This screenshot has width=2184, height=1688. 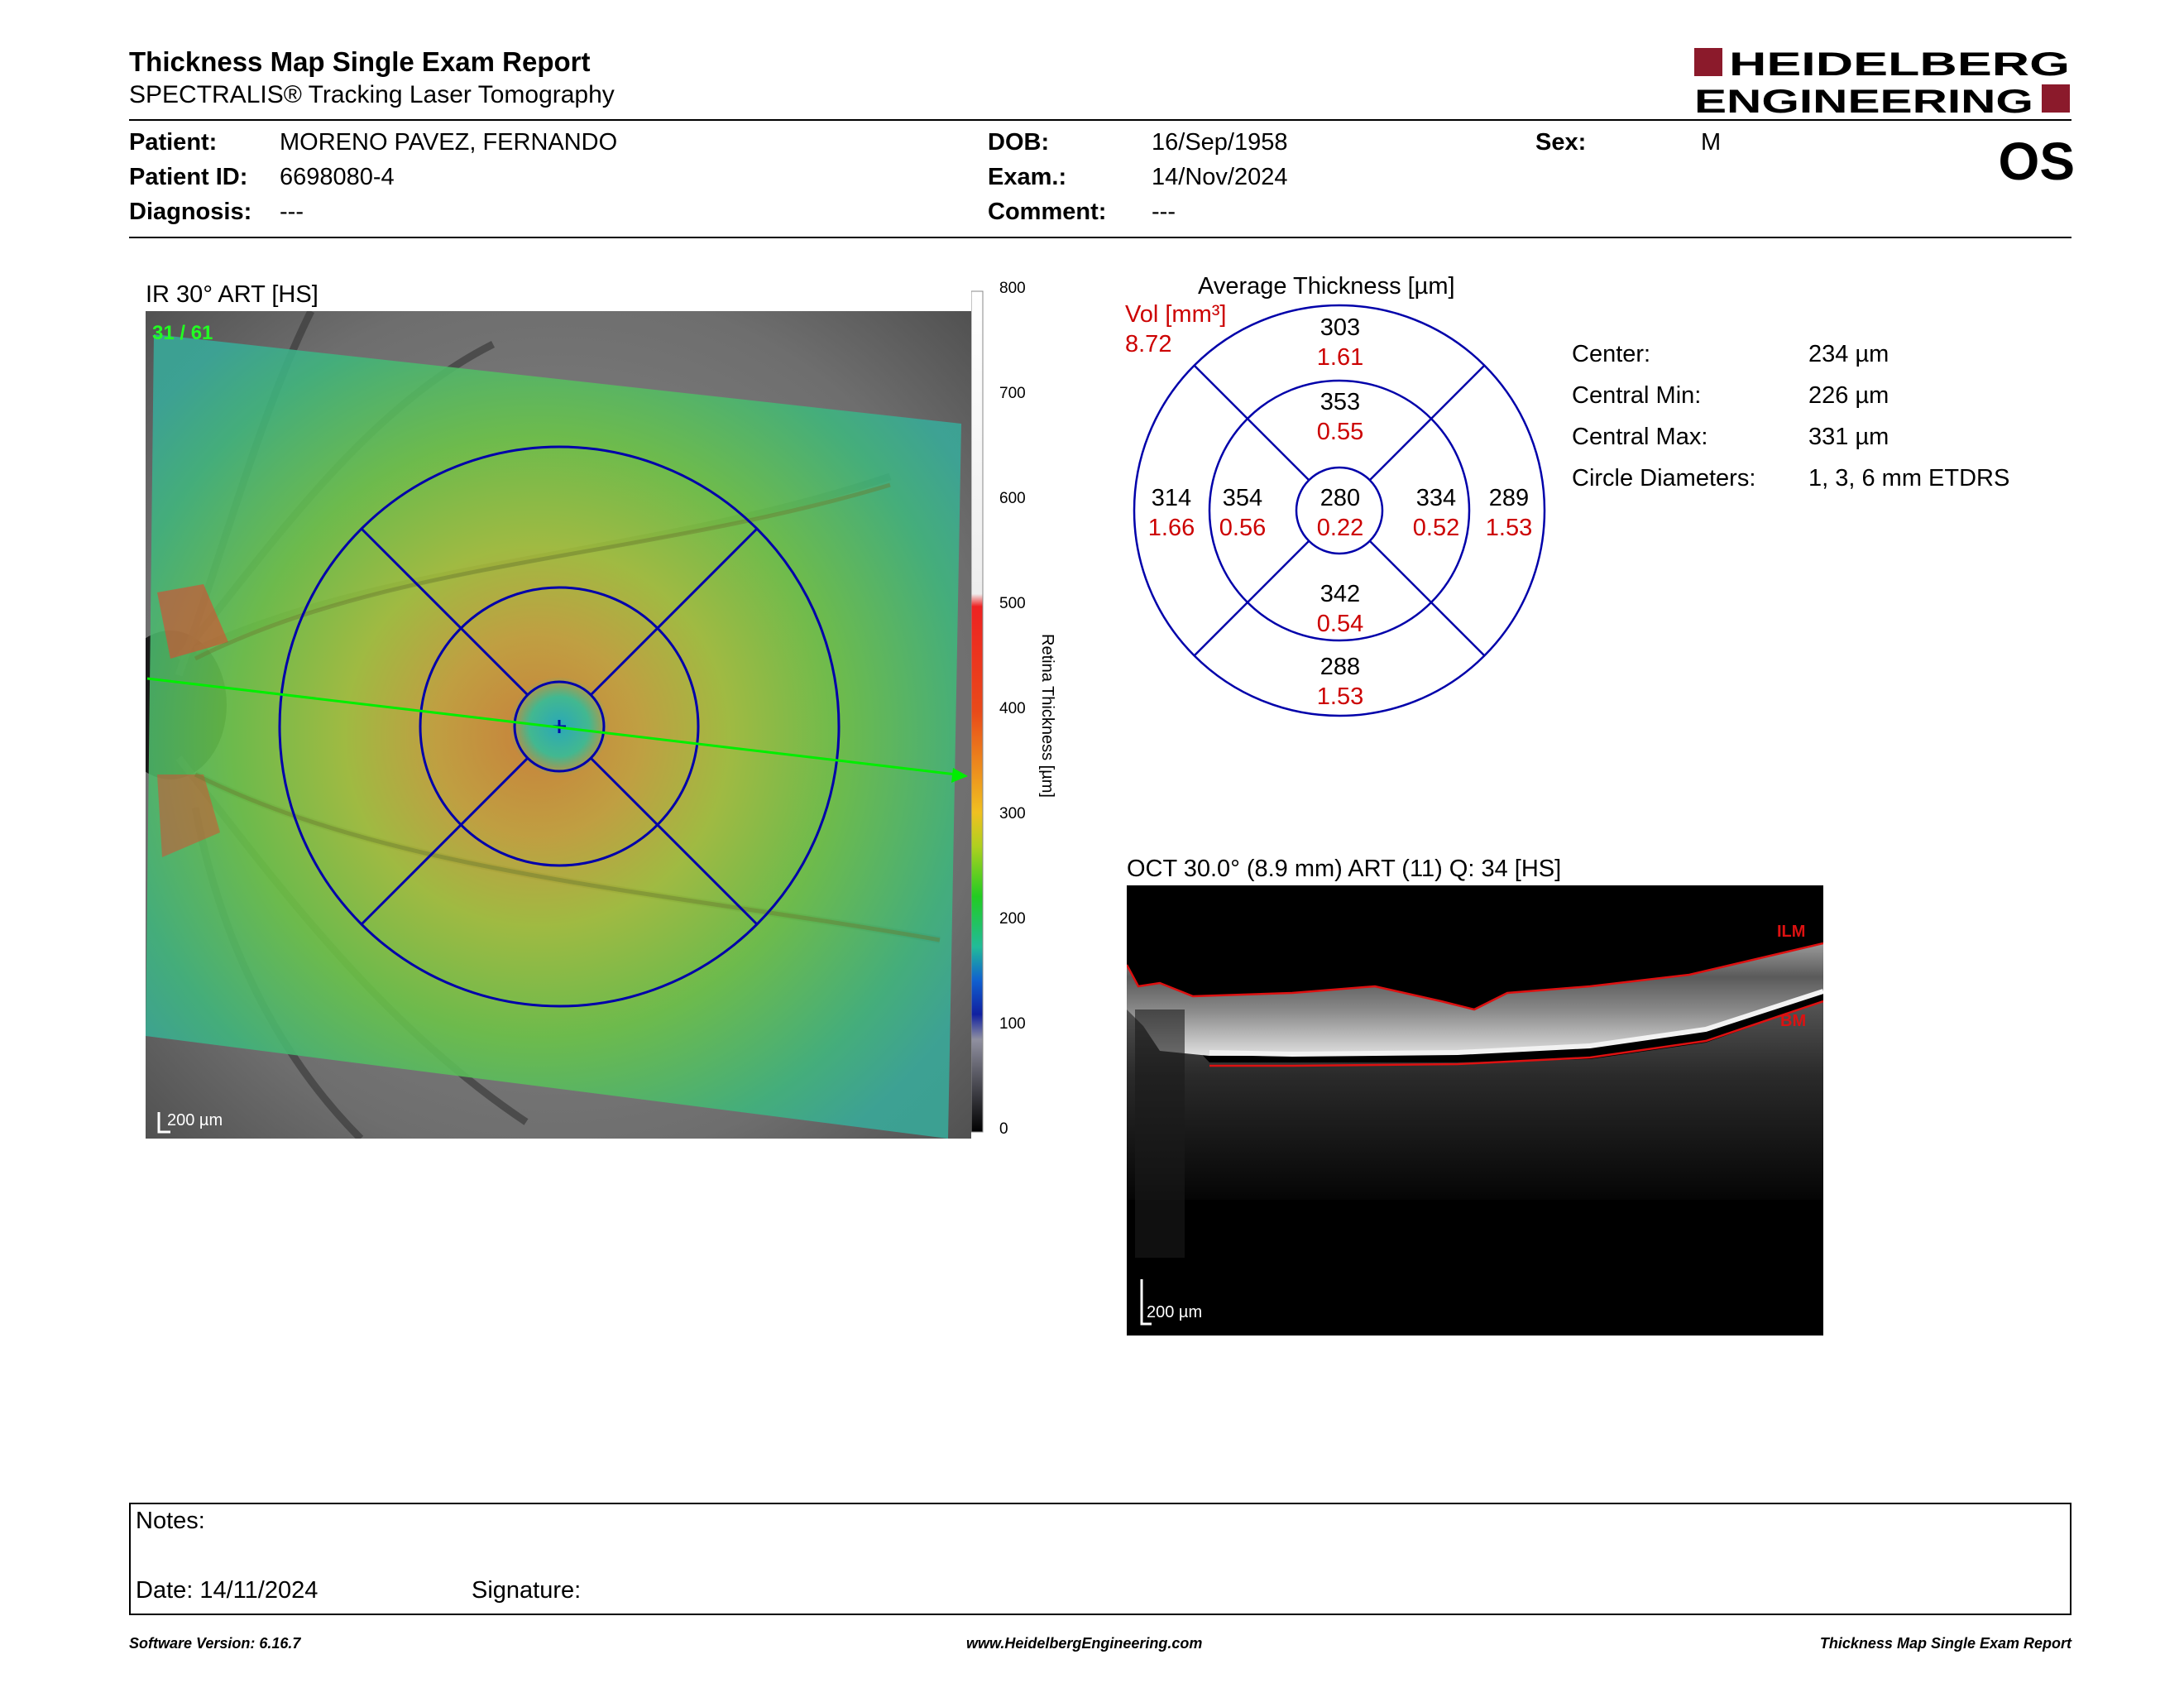 I want to click on stat-label-central-min: Central Min:, so click(x=1637, y=395).